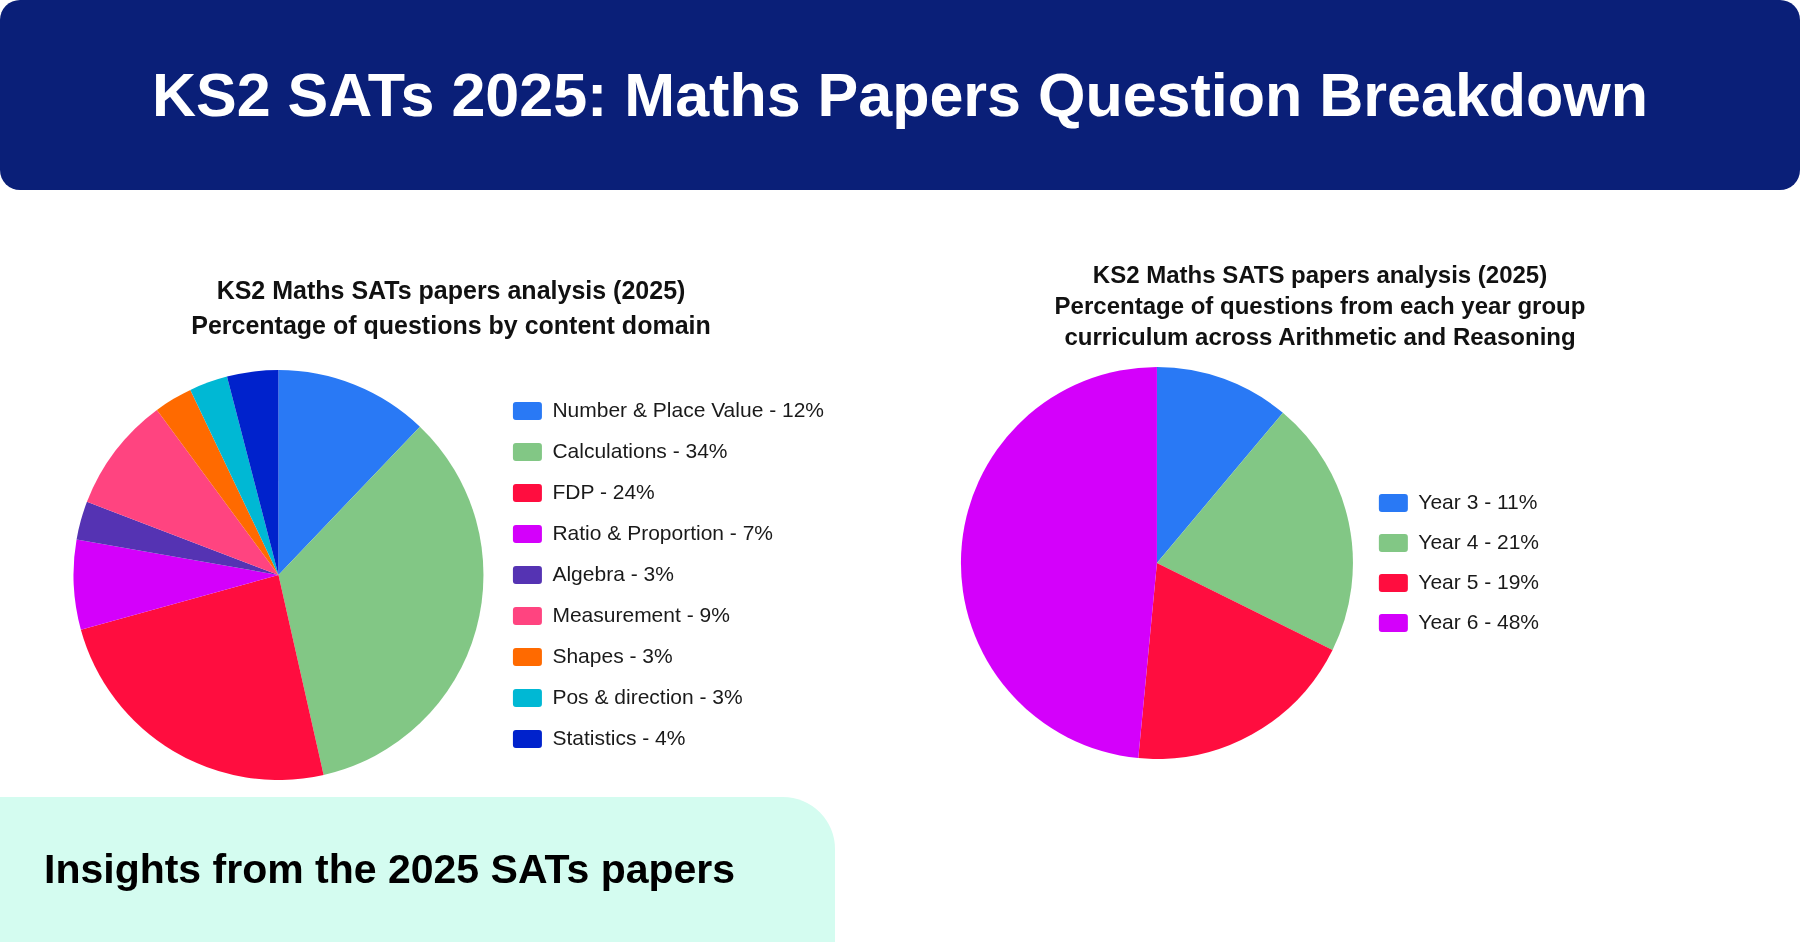 This screenshot has height=942, width=1800. What do you see at coordinates (613, 573) in the screenshot?
I see `legend-label: Algebra - 3%` at bounding box center [613, 573].